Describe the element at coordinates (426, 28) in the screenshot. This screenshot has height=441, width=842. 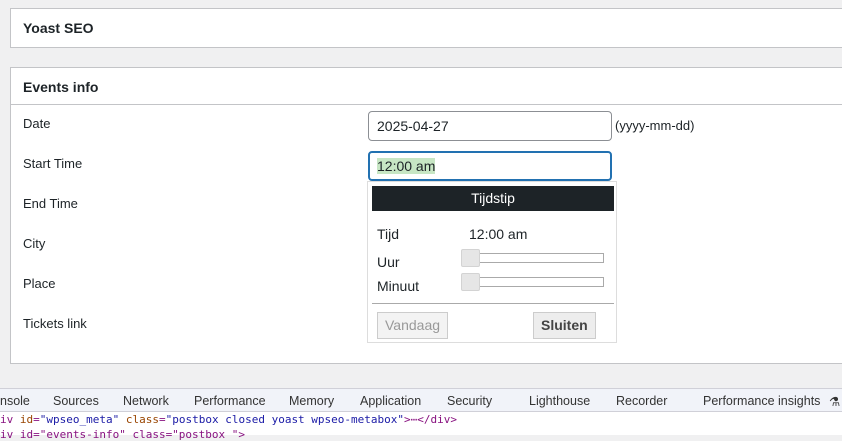
I see `yoast-seo-metabox: Yoast SEO` at that location.